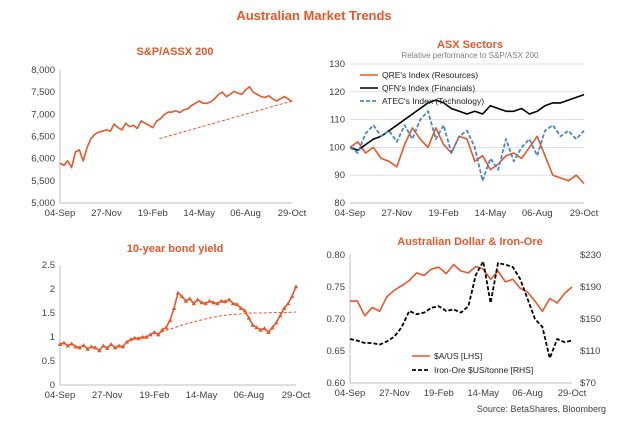  What do you see at coordinates (314, 15) in the screenshot?
I see `page-title: Australian Market Trends` at bounding box center [314, 15].